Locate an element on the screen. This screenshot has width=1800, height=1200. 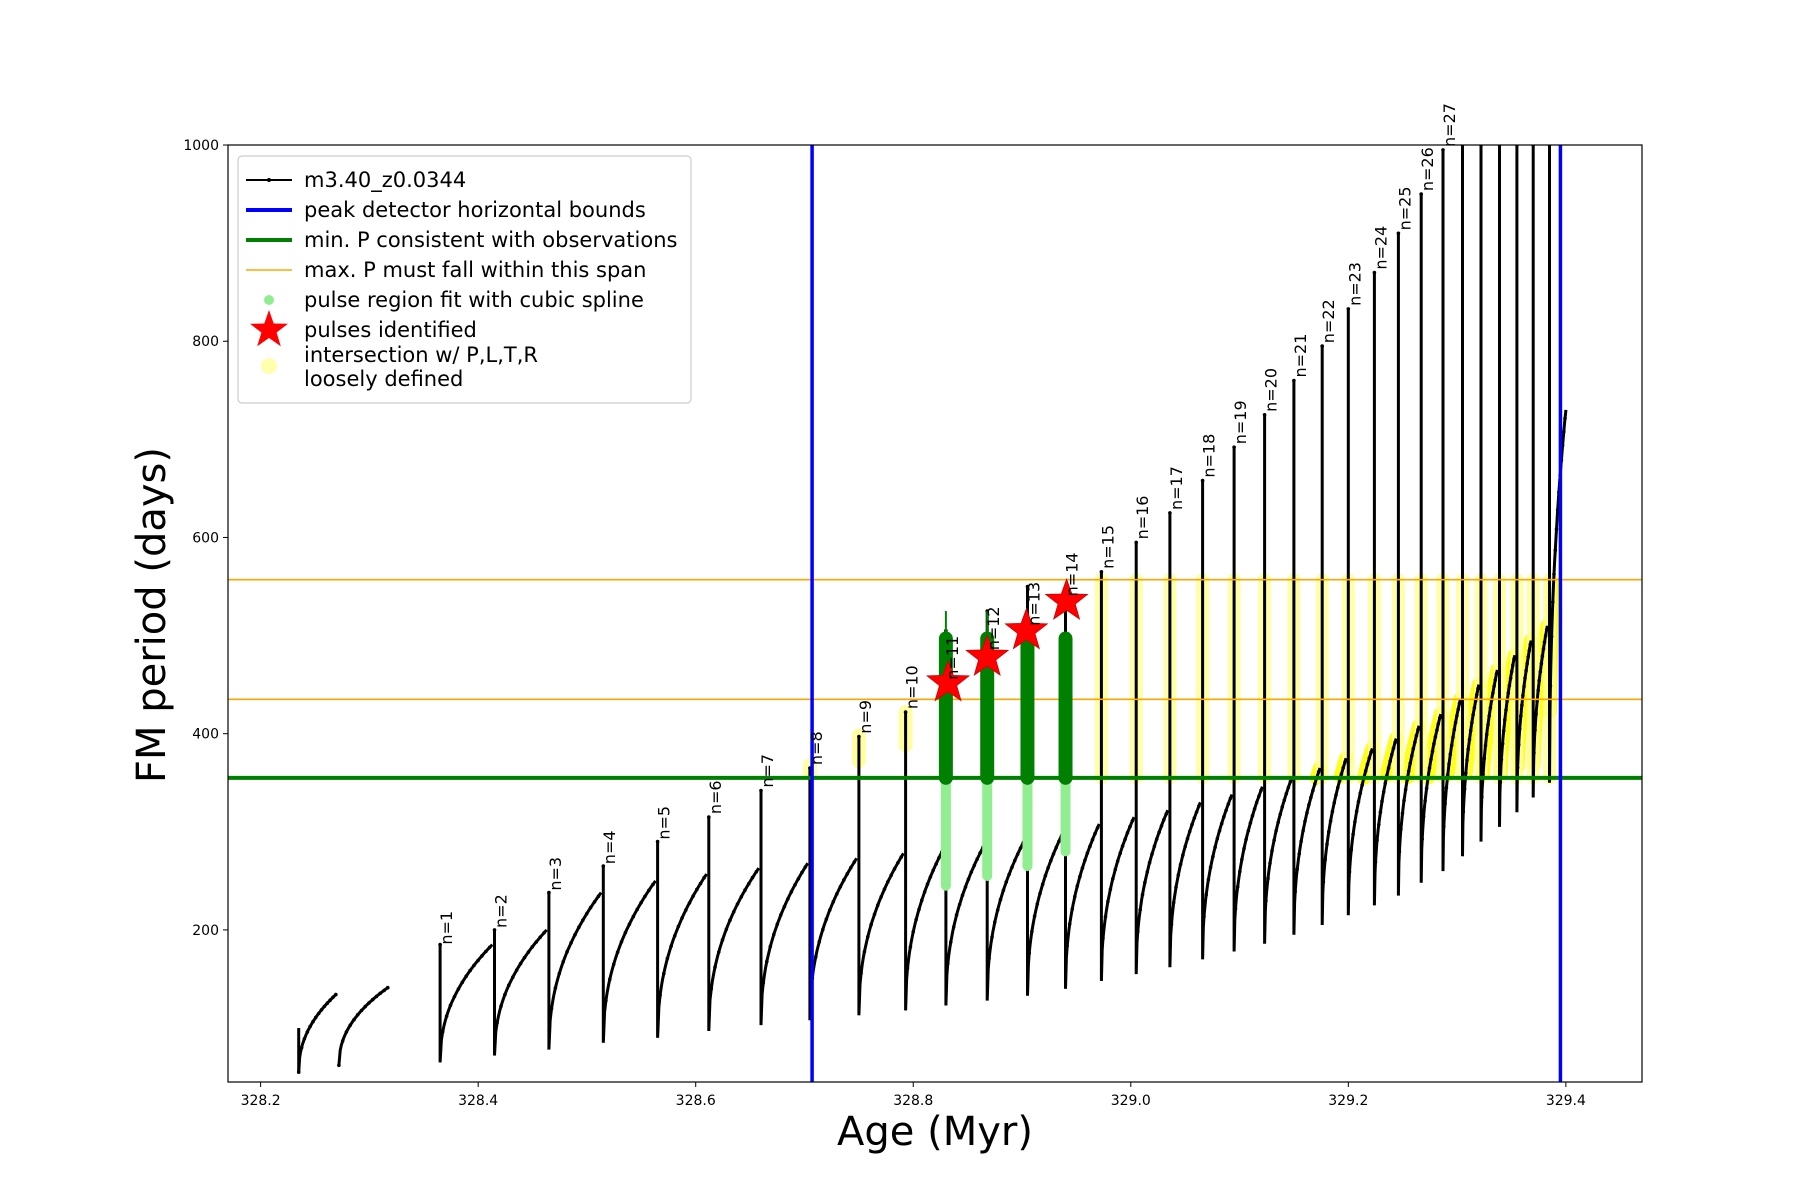
y-axis-title: FM period (days) is located at coordinates (152, 615).